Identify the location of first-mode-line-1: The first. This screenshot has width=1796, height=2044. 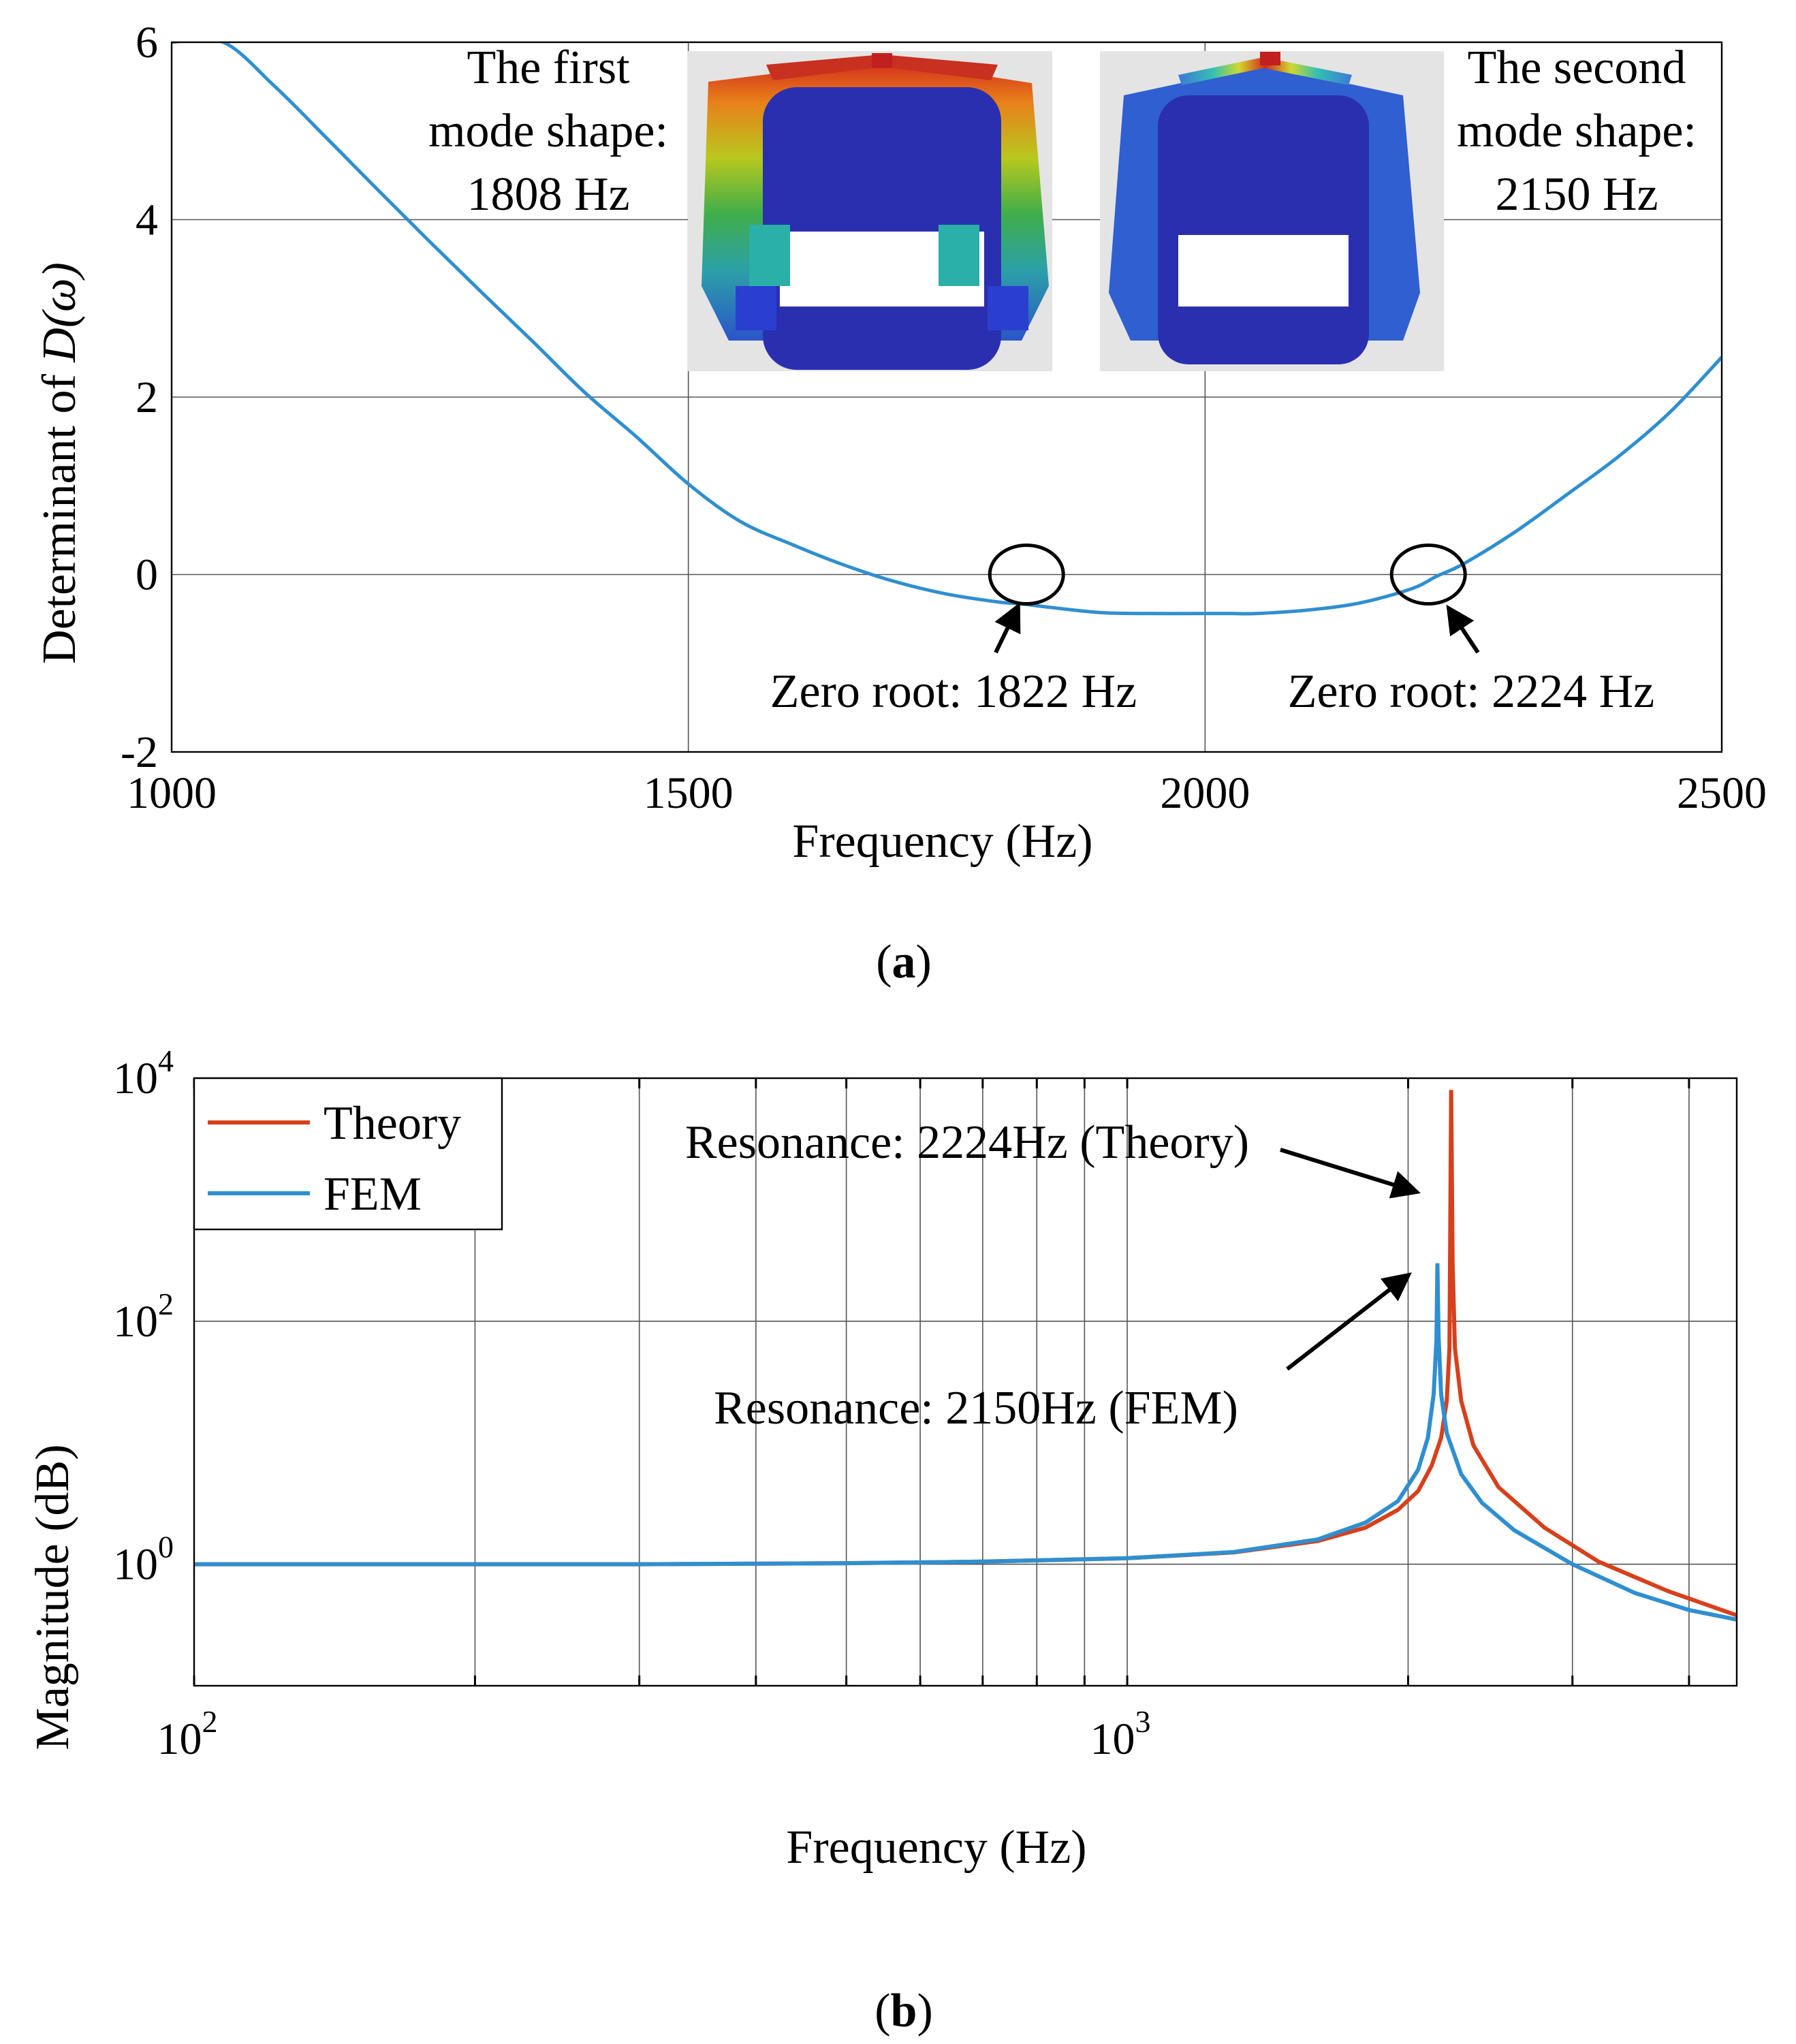
(548, 68).